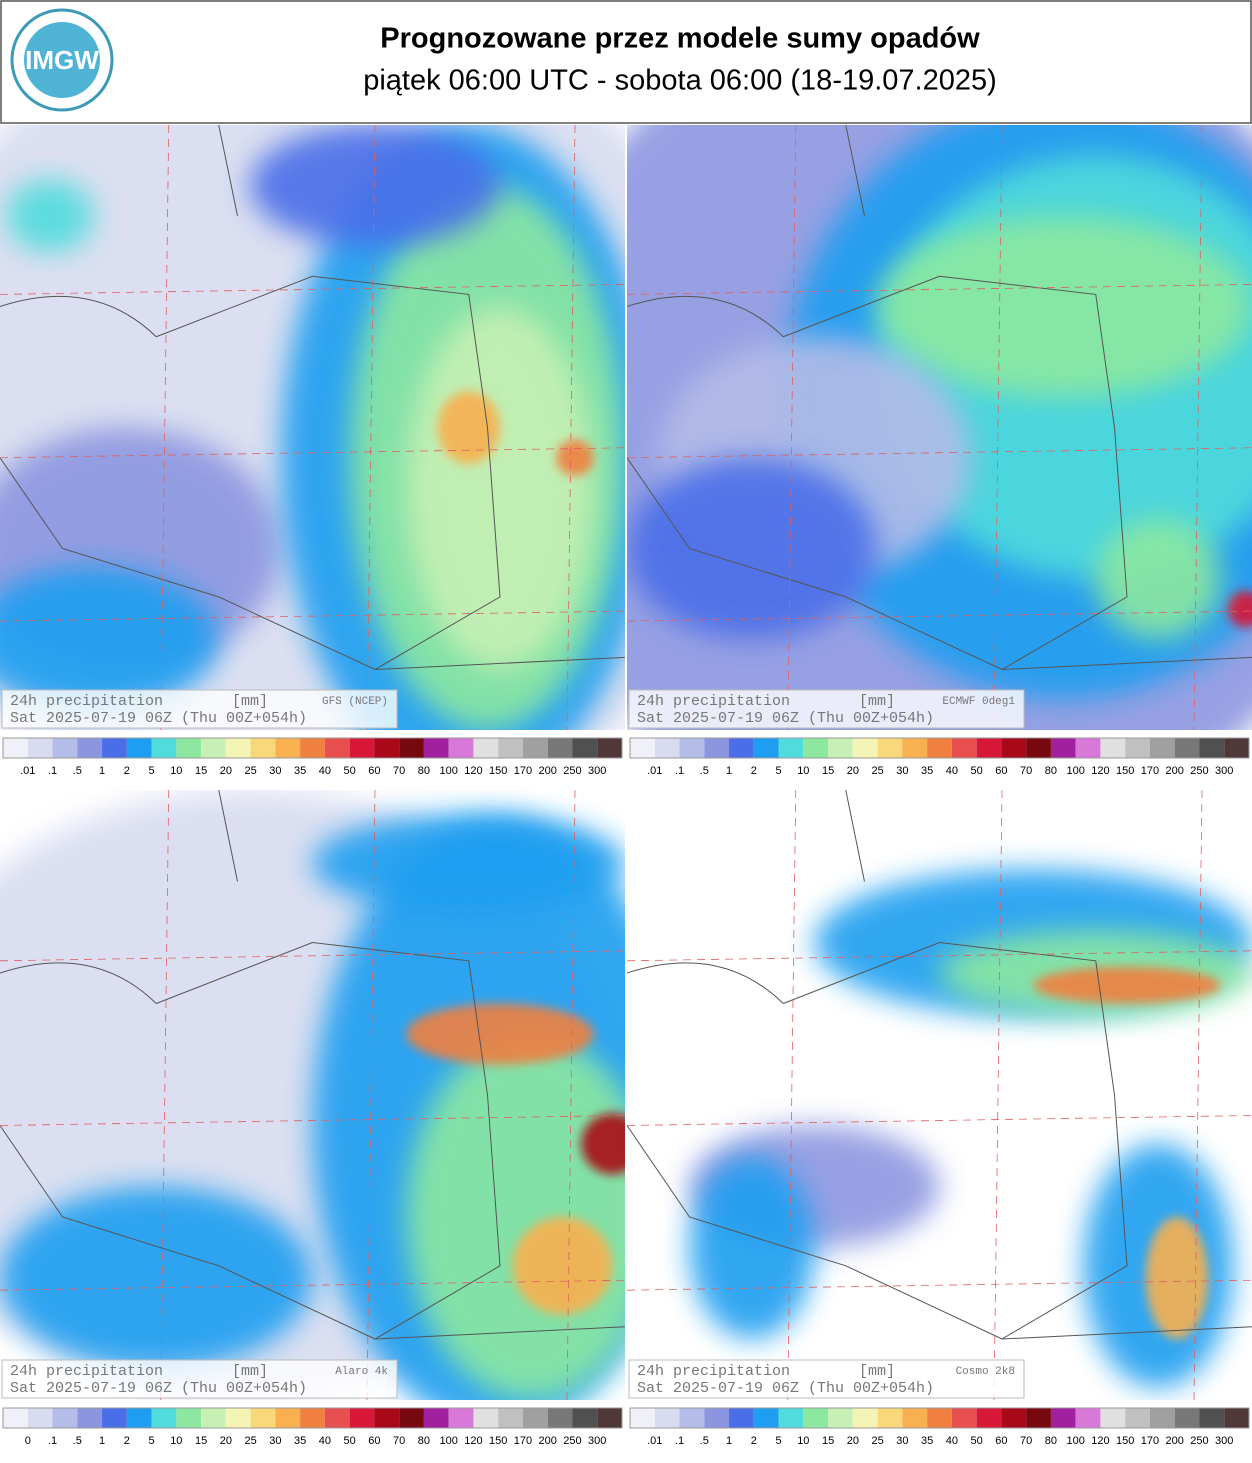  Describe the element at coordinates (449, 771) in the screenshot. I see `colorbar-label: 100` at that location.